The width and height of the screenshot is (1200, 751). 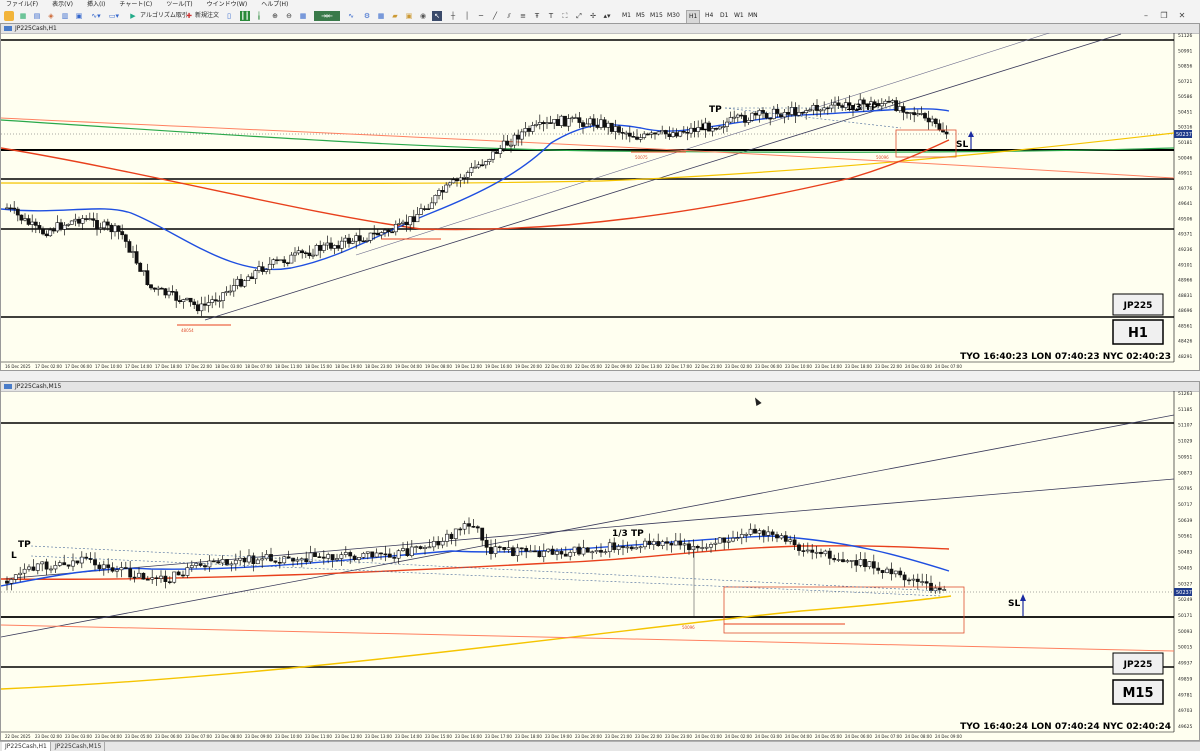 What do you see at coordinates (26, 746) in the screenshot?
I see `tab-jp225-h1: JP225Cash,H1` at bounding box center [26, 746].